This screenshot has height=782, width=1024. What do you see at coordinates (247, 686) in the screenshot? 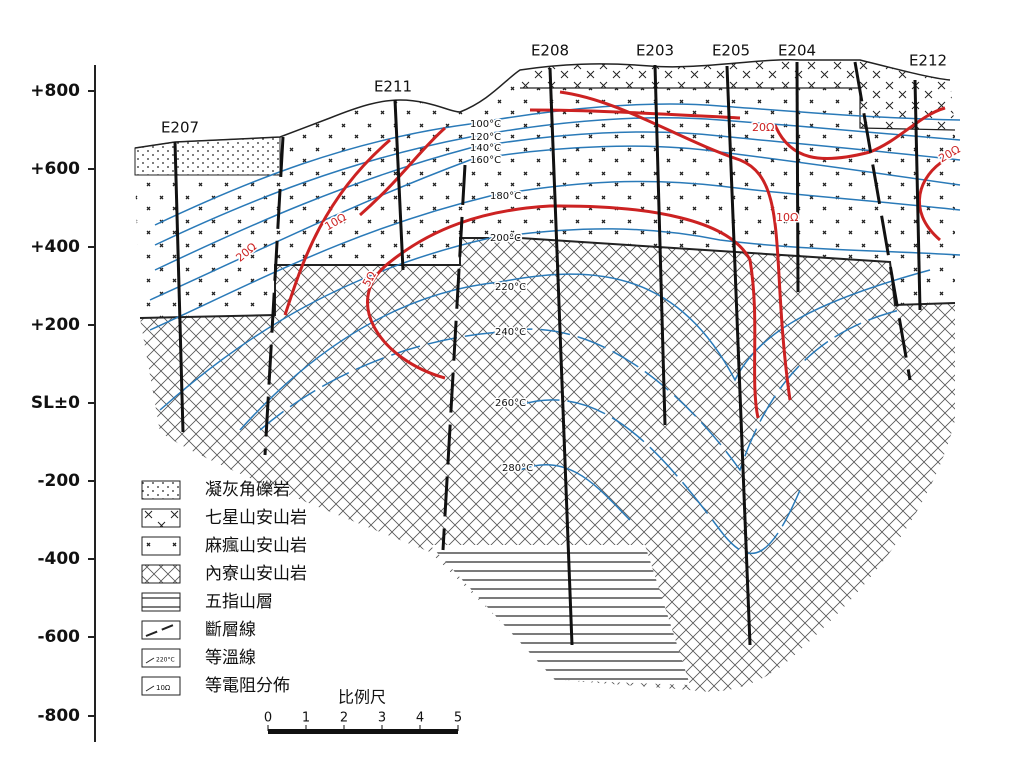
I see `legend-label: 等電阻分佈` at bounding box center [247, 686].